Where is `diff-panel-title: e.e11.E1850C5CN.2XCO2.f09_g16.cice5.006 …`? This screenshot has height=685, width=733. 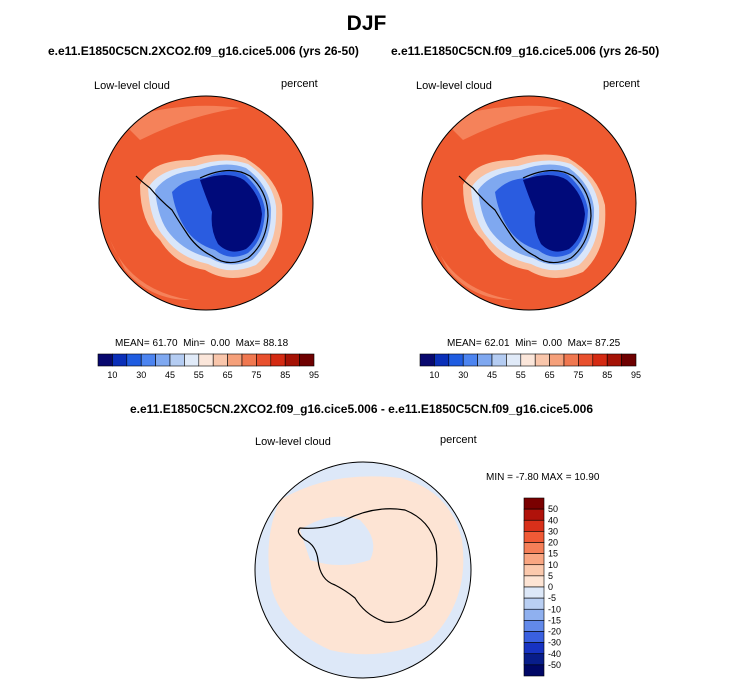
diff-panel-title: e.e11.E1850C5CN.2XCO2.f09_g16.cice5.006 … is located at coordinates (361, 409).